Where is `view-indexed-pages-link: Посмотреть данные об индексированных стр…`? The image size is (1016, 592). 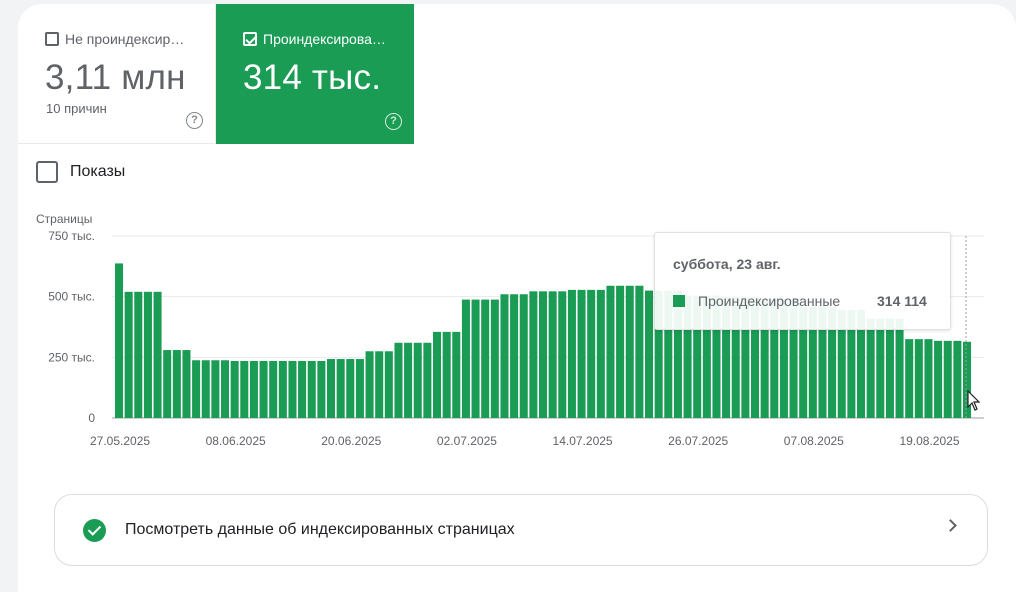 view-indexed-pages-link: Посмотреть данные об индексированных стр… is located at coordinates (521, 530).